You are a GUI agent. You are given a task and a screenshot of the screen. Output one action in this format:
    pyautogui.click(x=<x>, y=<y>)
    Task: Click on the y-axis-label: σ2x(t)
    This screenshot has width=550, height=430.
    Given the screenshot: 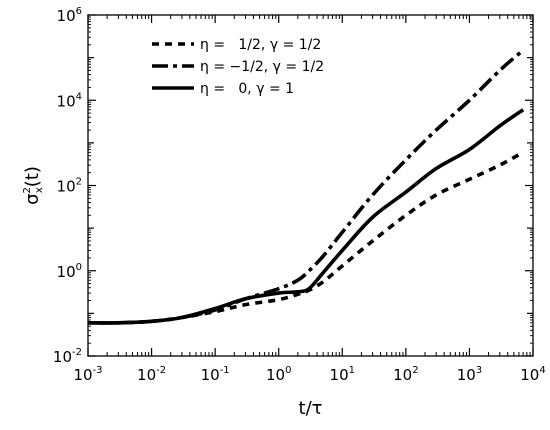 What is the action you would take?
    pyautogui.click(x=33, y=185)
    